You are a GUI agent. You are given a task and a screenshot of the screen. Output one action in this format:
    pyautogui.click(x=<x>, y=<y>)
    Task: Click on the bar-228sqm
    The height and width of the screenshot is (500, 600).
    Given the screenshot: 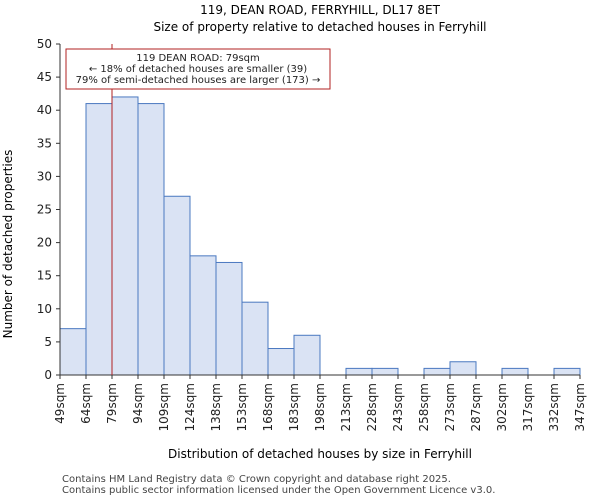 What is the action you would take?
    pyautogui.click(x=385, y=371)
    